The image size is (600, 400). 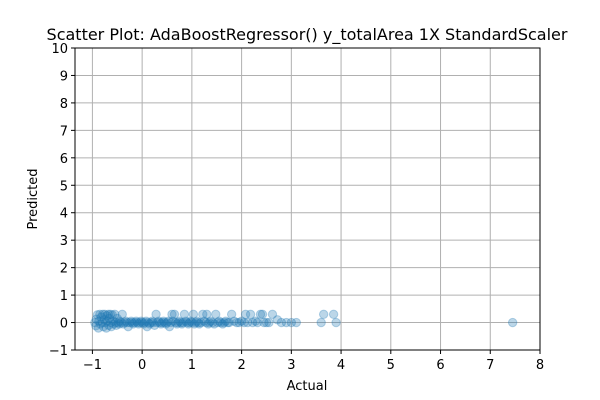 I want to click on x-tick-label: 7, so click(x=490, y=365).